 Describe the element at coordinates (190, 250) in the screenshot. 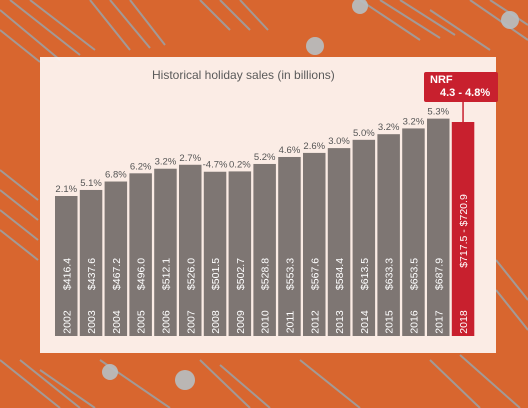

I see `bar-2007` at that location.